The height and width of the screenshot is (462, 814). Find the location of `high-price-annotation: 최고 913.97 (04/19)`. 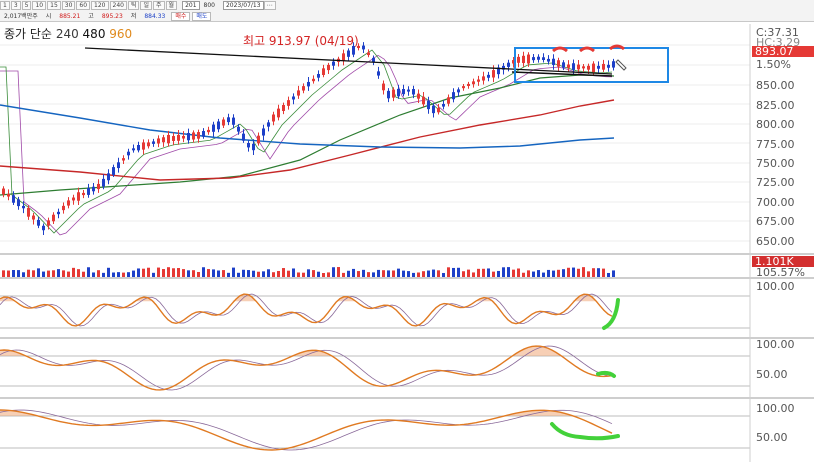

high-price-annotation: 최고 913.97 (04/19) is located at coordinates (301, 41).